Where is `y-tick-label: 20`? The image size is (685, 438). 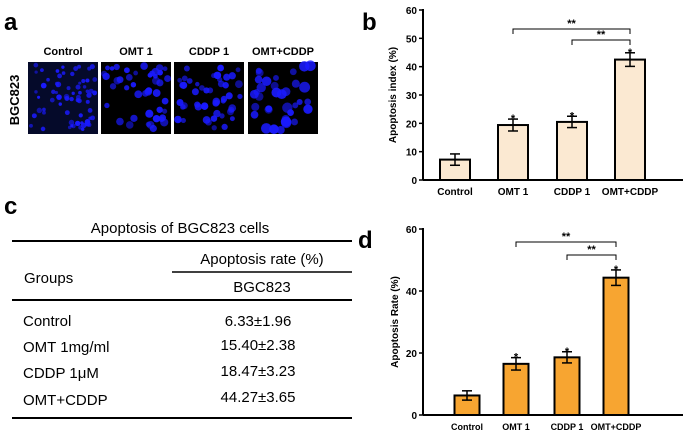 y-tick-label: 20 is located at coordinates (412, 124).